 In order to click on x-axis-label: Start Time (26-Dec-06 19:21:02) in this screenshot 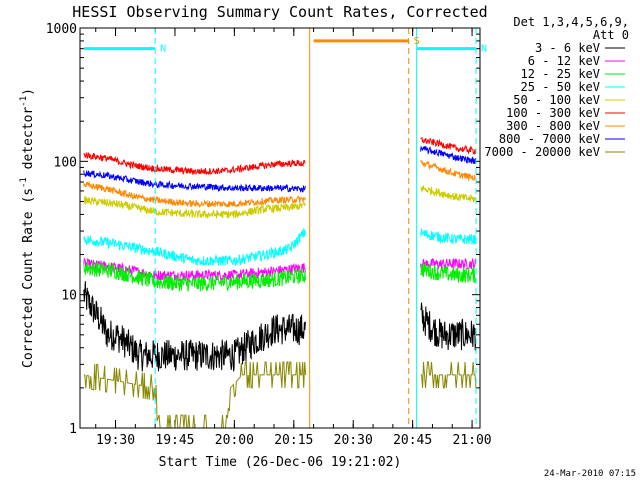, I will do `click(280, 462)`.